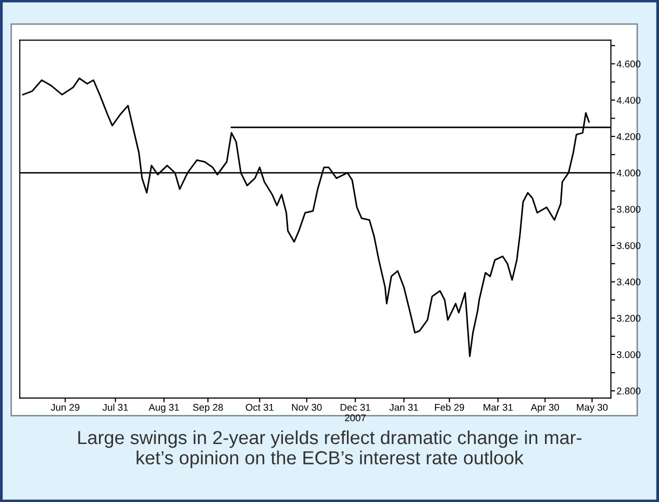 The image size is (659, 502). I want to click on x-tick-label: Mar 31, so click(498, 407).